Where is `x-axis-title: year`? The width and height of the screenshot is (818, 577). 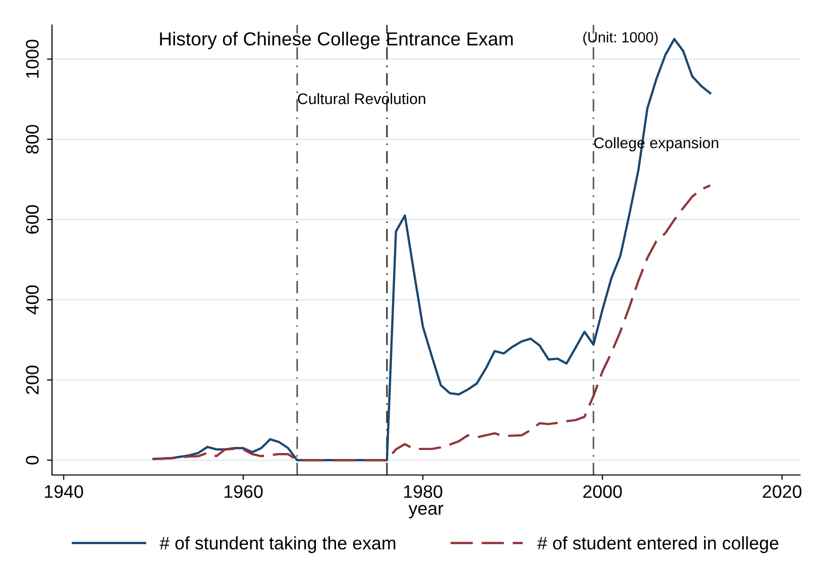
x-axis-title: year is located at coordinates (426, 511).